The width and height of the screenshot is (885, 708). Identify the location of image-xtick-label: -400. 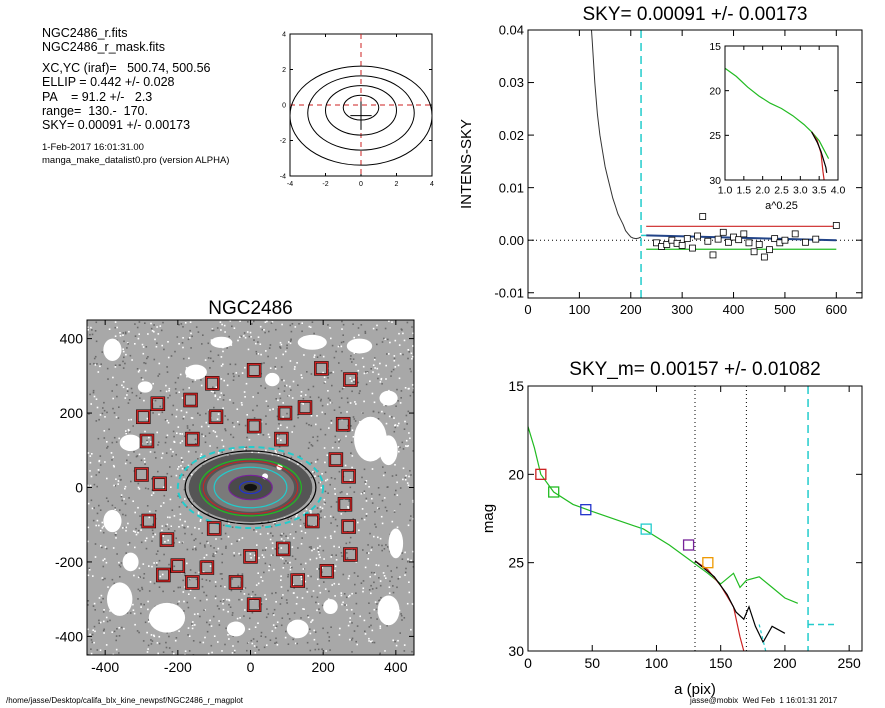
(105, 667).